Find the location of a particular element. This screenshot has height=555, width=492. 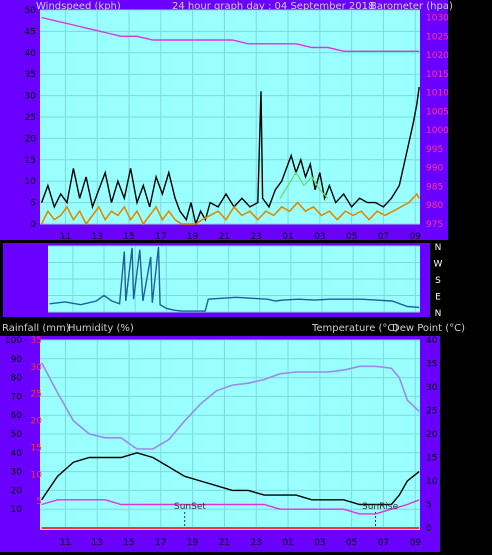

baro-y-tick: 1030 is located at coordinates (437, 19).